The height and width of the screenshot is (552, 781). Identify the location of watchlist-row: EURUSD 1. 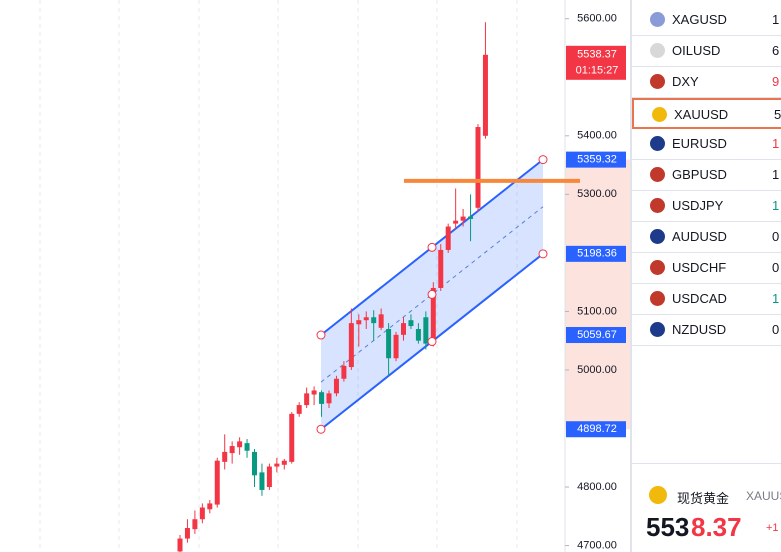
(706, 144).